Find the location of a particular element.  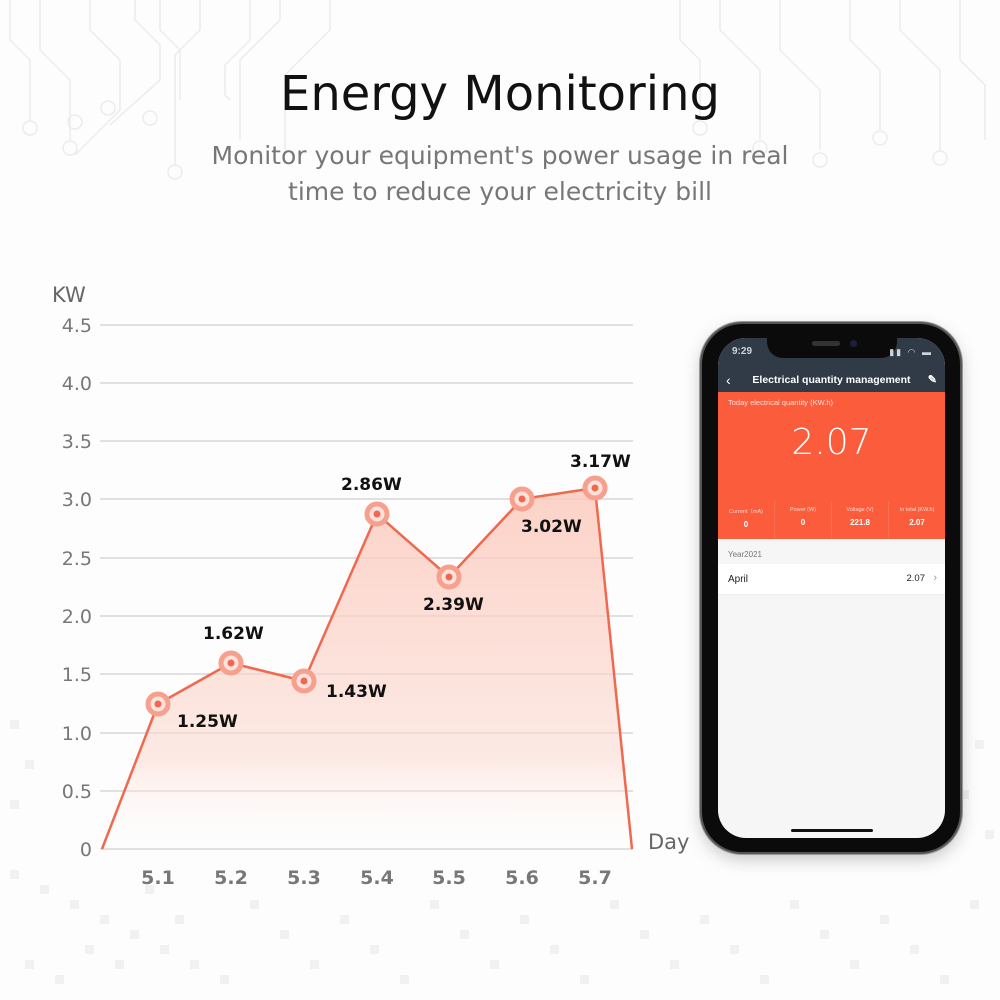

chevron-right-icon: › is located at coordinates (935, 578).